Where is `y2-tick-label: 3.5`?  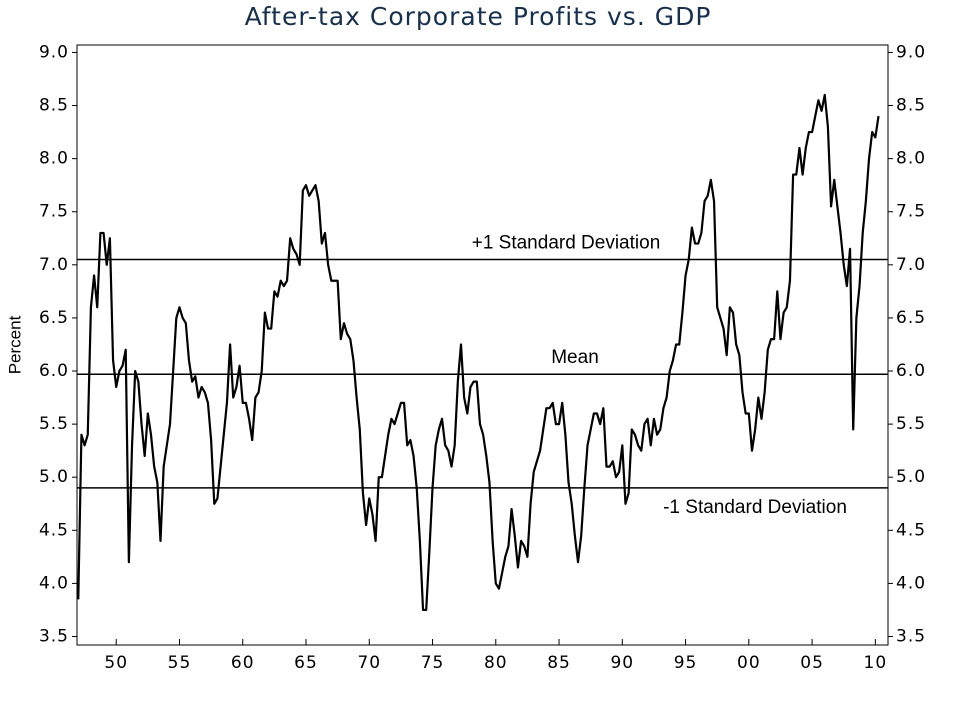
y2-tick-label: 3.5 is located at coordinates (911, 637).